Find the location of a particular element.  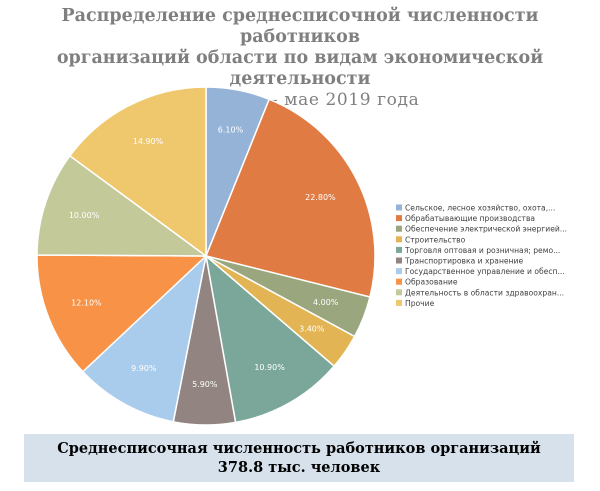

legend-entry: Обрабатывающие производства is located at coordinates (470, 218).